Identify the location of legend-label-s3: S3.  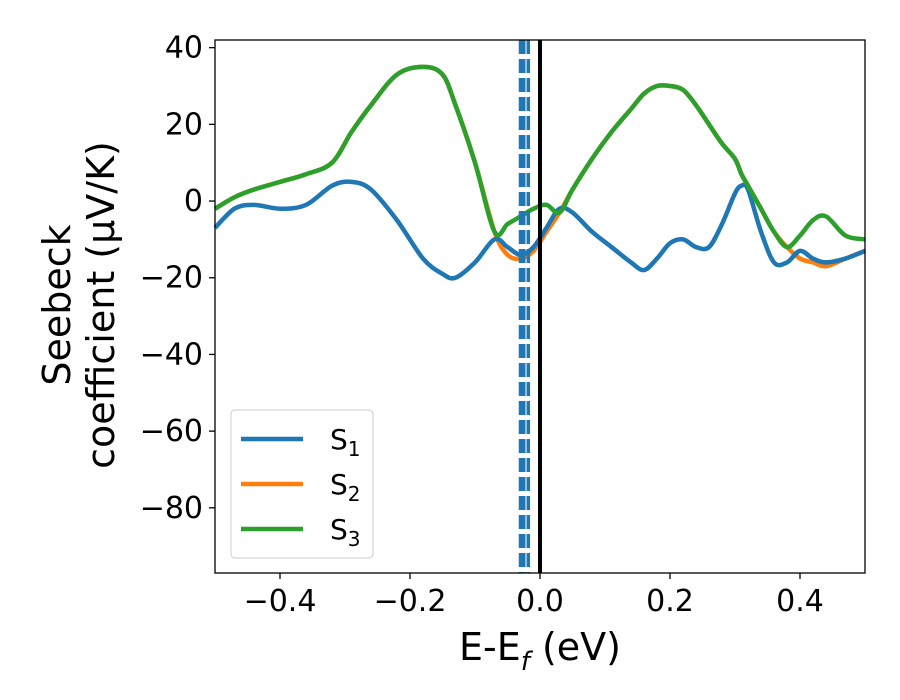
(345, 532).